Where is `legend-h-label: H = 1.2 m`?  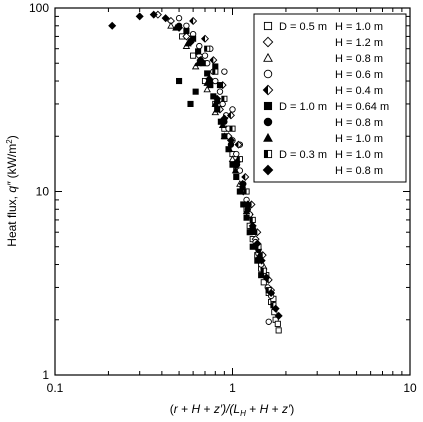
legend-h-label: H = 1.2 m is located at coordinates (359, 43).